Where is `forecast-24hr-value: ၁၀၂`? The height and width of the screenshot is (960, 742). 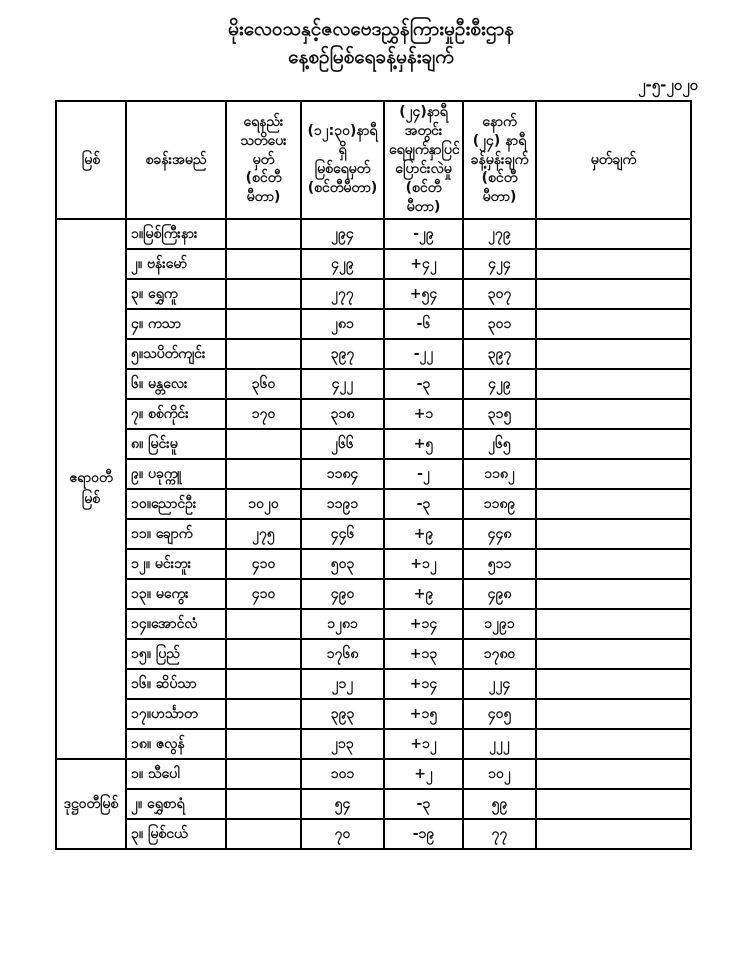 forecast-24hr-value: ၁၀၂ is located at coordinates (499, 774).